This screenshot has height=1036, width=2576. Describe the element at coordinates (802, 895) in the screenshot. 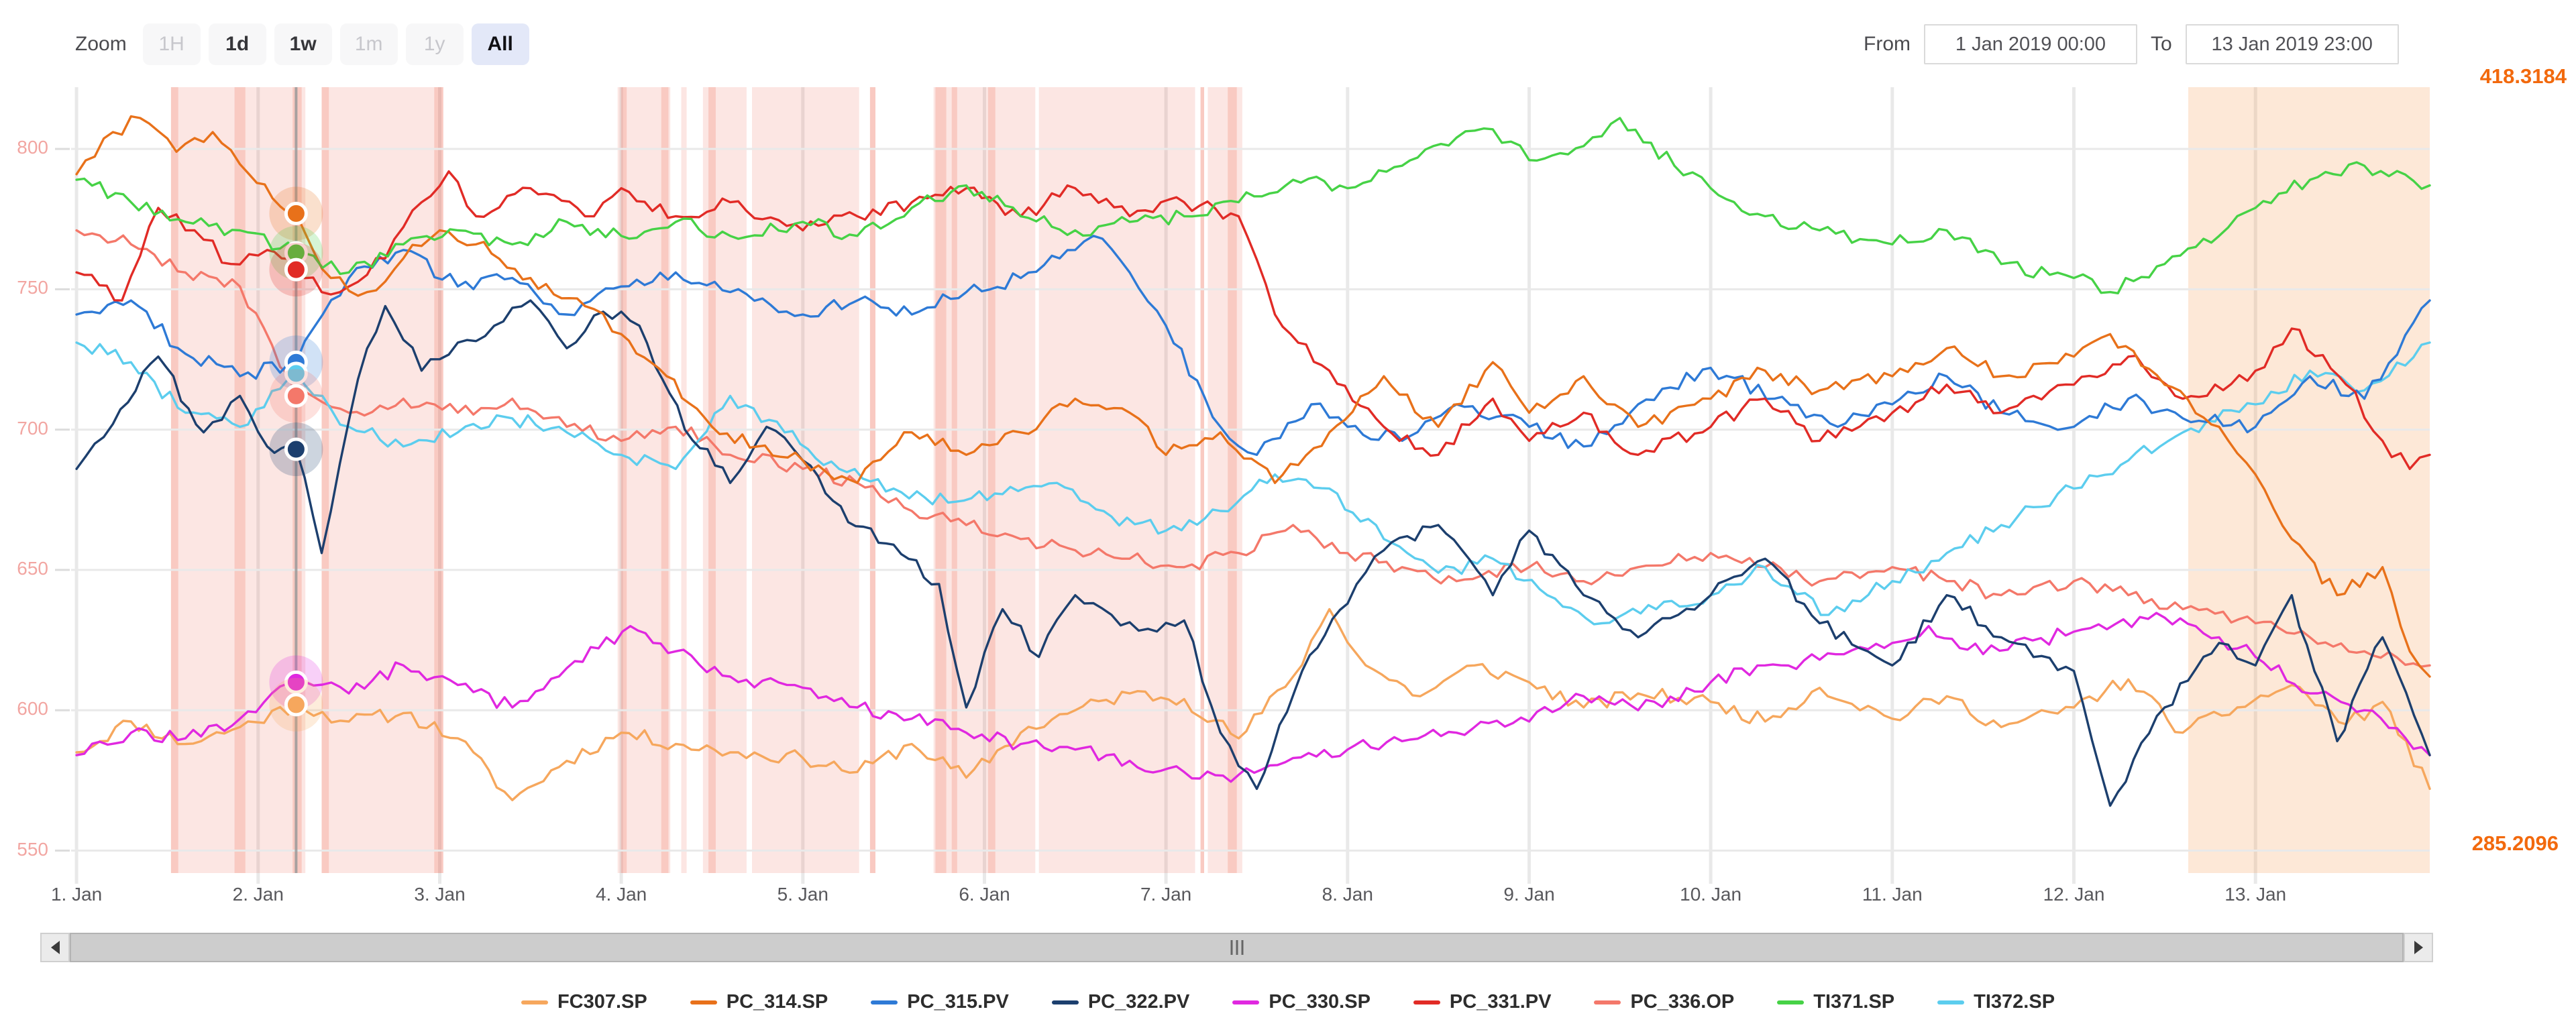

I see `x-axis-label: 5. Jan` at that location.